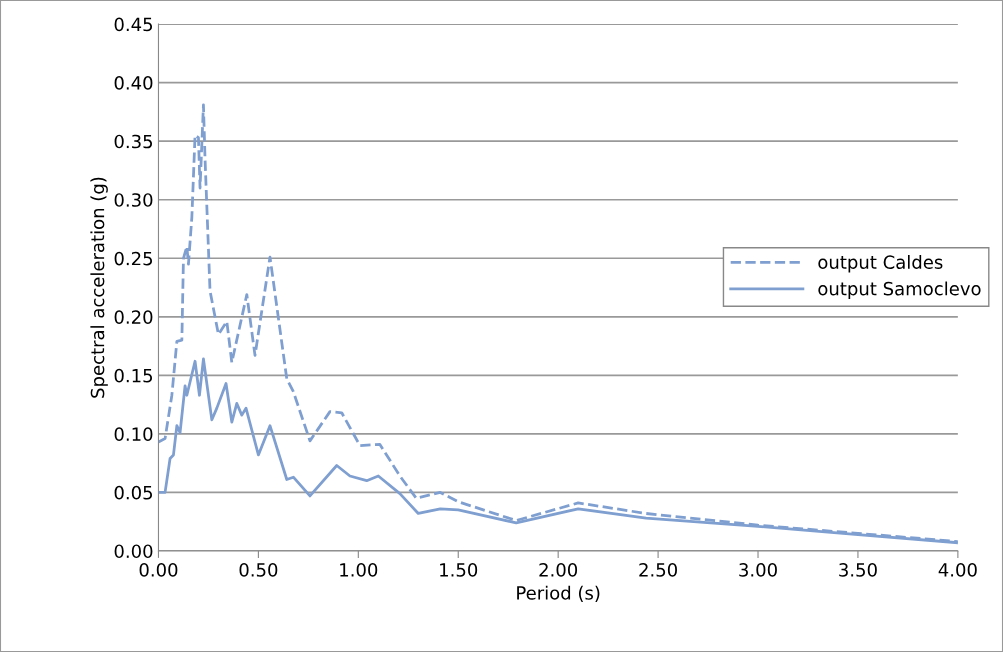 The image size is (1003, 652). What do you see at coordinates (133, 375) in the screenshot?
I see `y-tick-label: 0.15` at bounding box center [133, 375].